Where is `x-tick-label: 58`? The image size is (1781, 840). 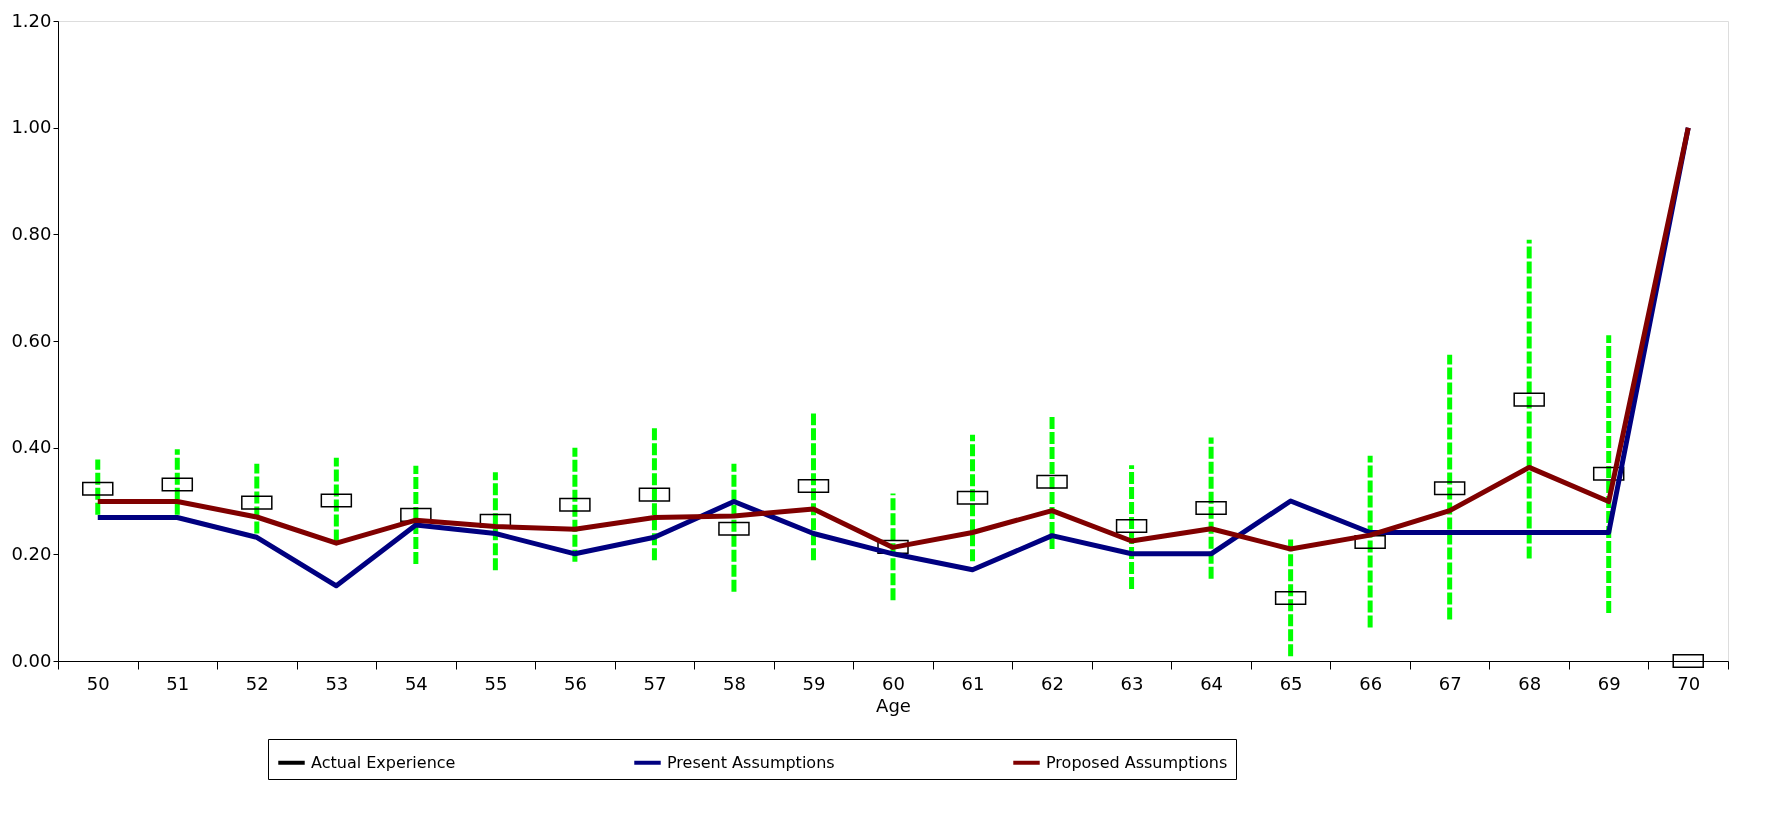 x-tick-label: 58 is located at coordinates (734, 683).